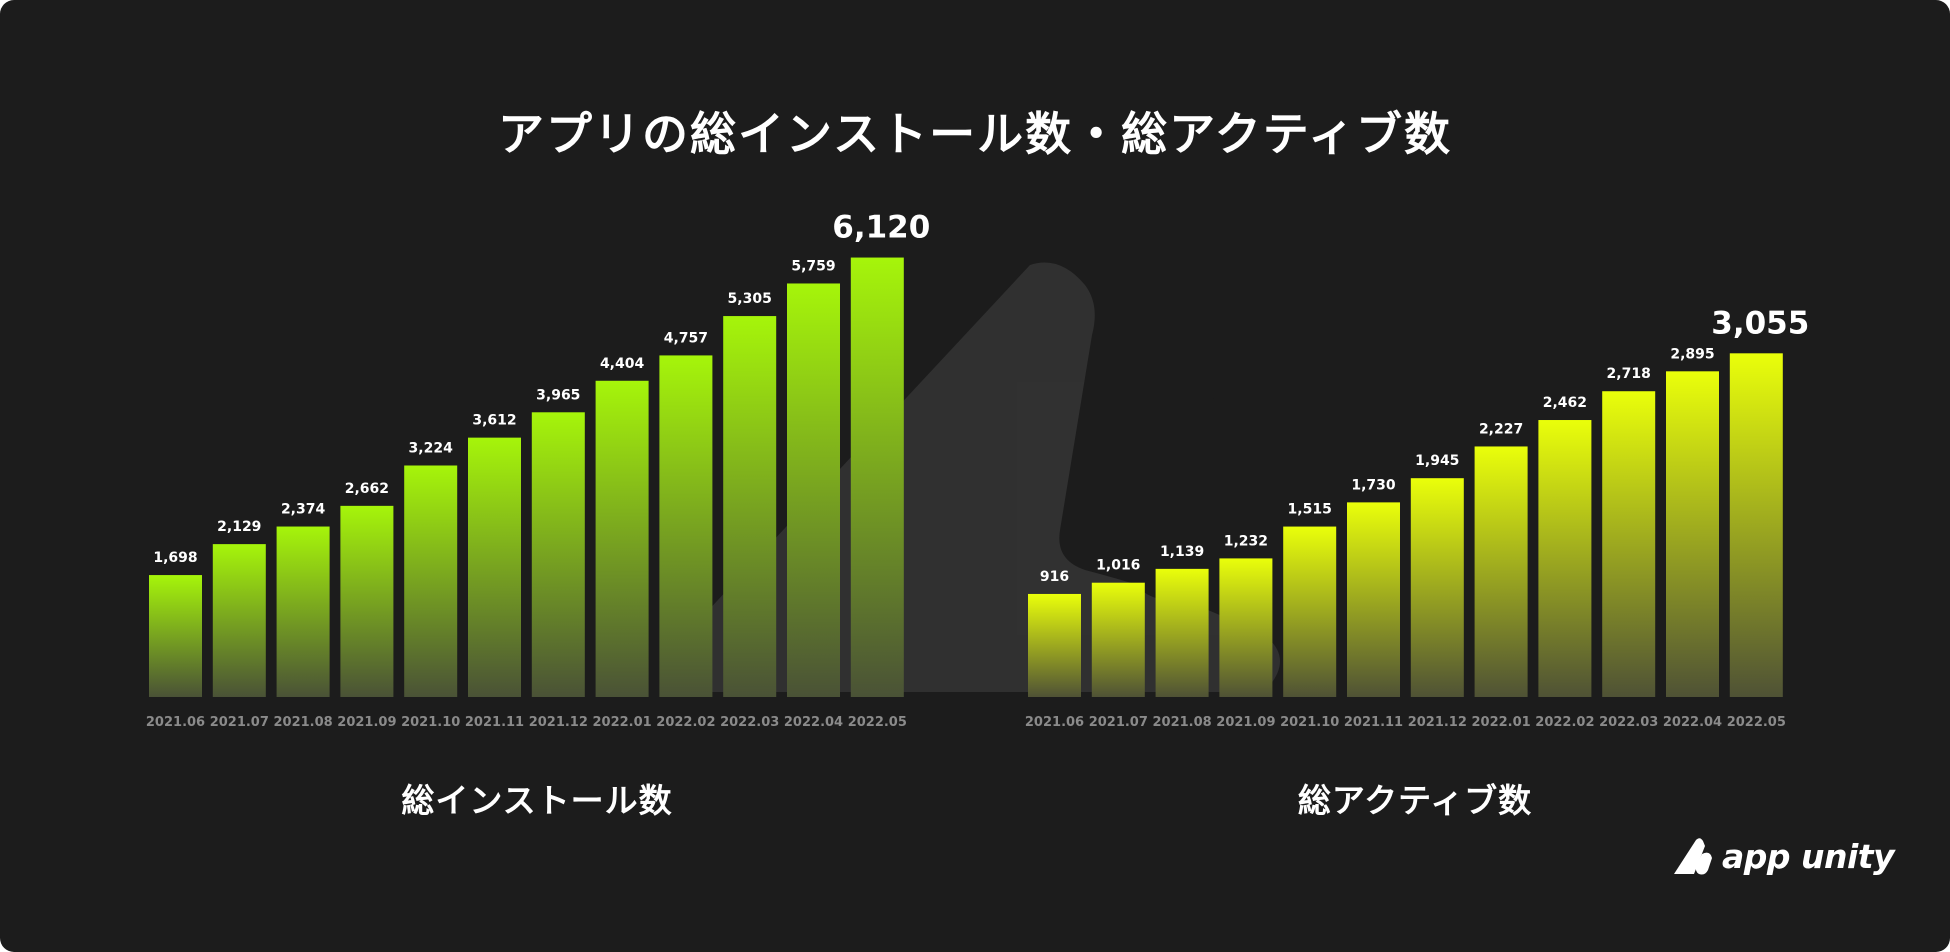 This screenshot has height=952, width=1950. Describe the element at coordinates (239, 527) in the screenshot. I see `data-label-2021.07: 2,129` at that location.